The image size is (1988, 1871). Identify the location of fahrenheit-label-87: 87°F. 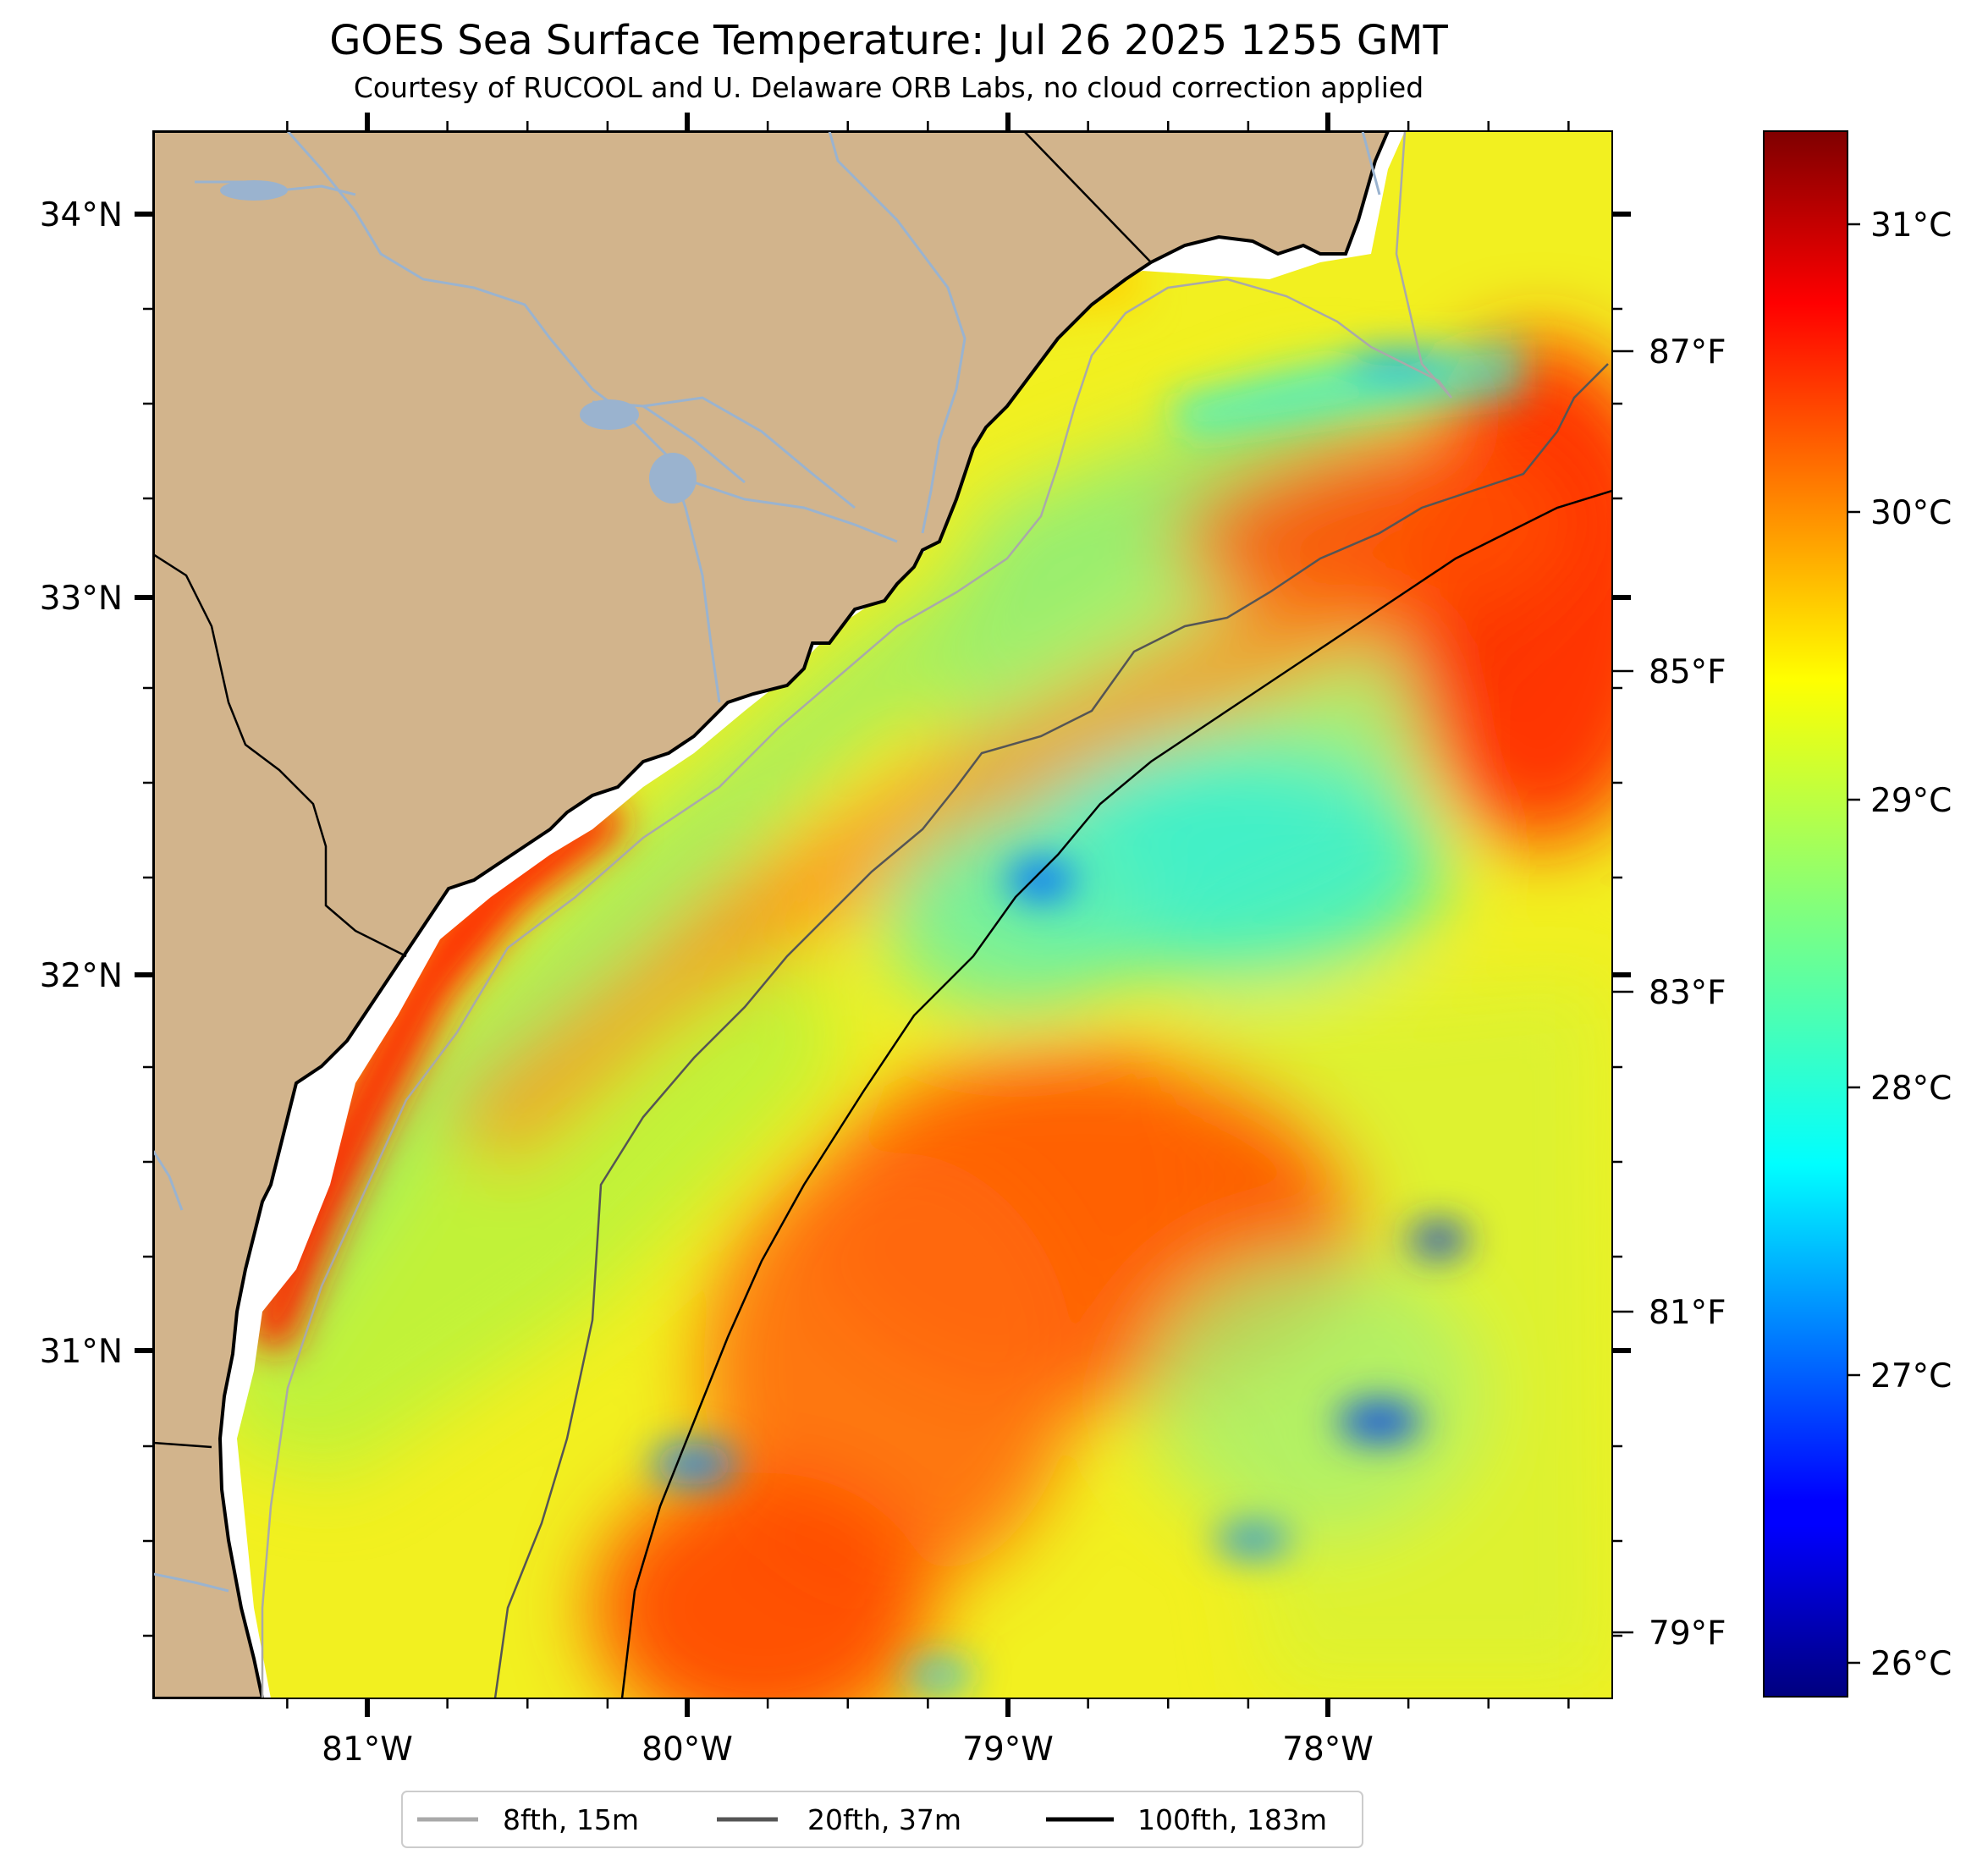
(1687, 352).